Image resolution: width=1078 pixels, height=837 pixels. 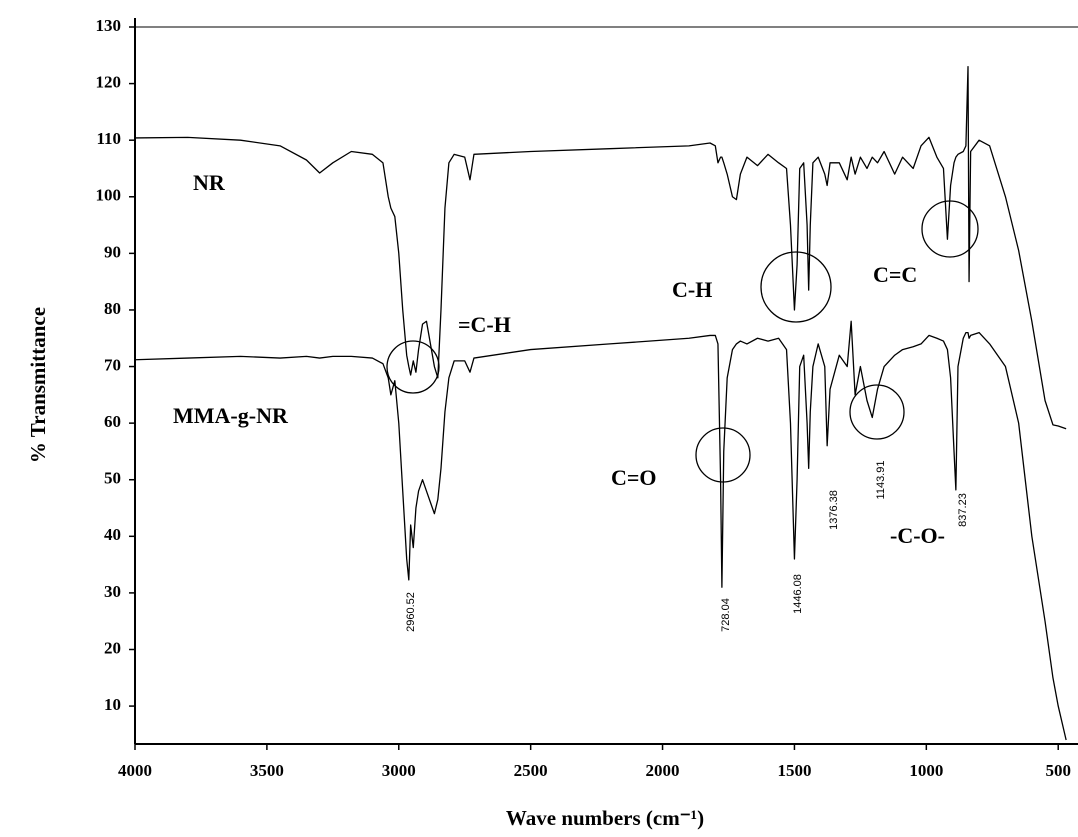 What do you see at coordinates (963, 510) in the screenshot?
I see `peak-label: 837.23` at bounding box center [963, 510].